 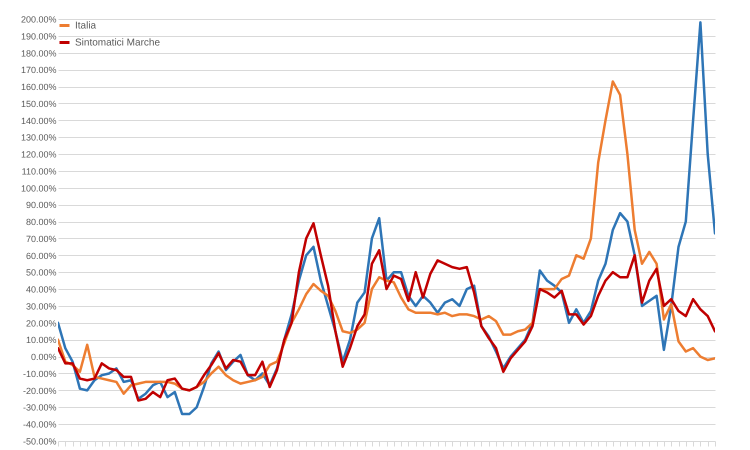 What do you see at coordinates (38, 103) in the screenshot?
I see `y-tick-label: 150.00%` at bounding box center [38, 103].